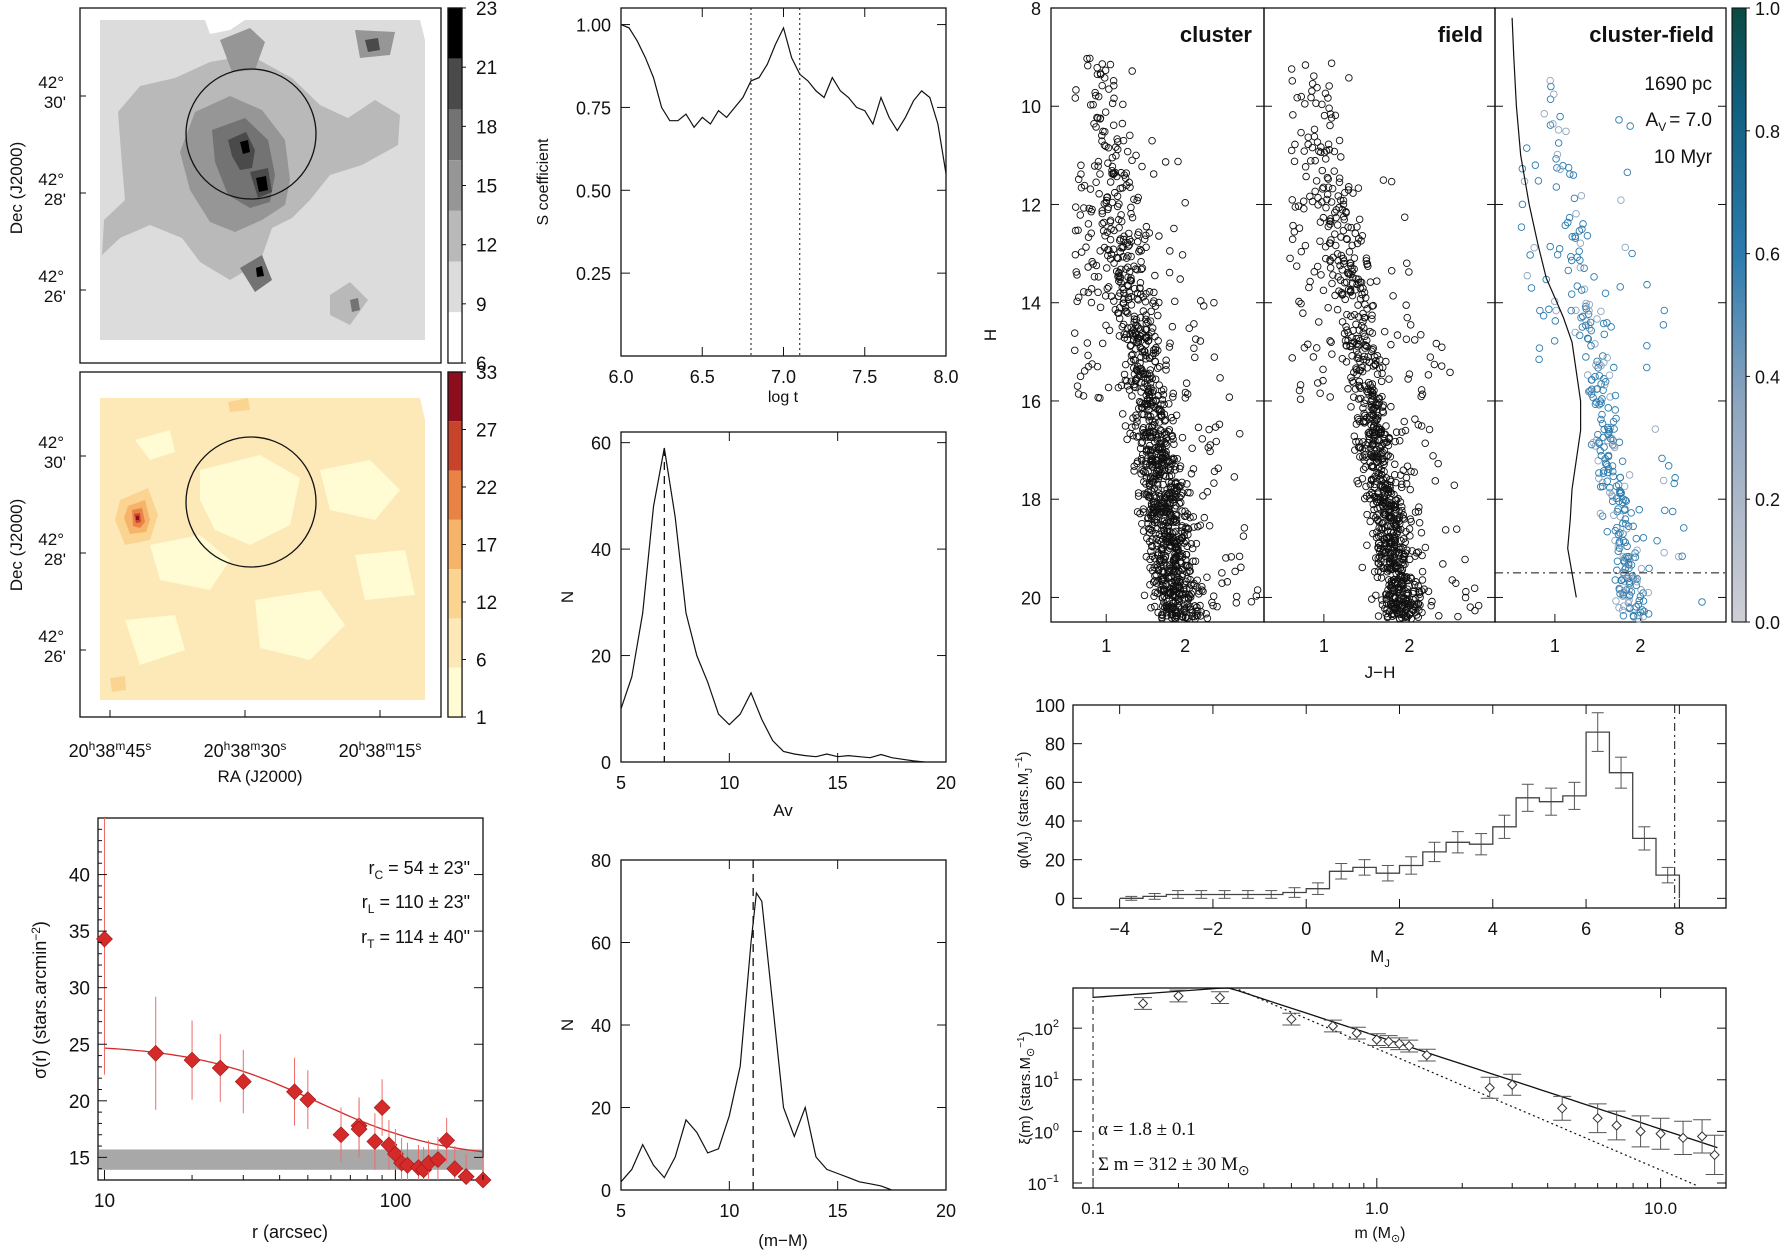  What do you see at coordinates (1213, 929) in the screenshot?
I see `lf-xtick-label: −2` at bounding box center [1213, 929].